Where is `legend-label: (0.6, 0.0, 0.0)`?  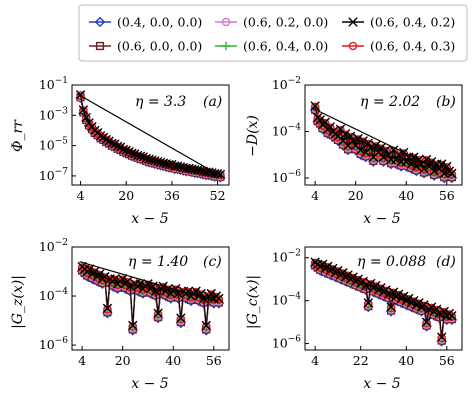
legend-label: (0.6, 0.0, 0.0) is located at coordinates (159, 46).